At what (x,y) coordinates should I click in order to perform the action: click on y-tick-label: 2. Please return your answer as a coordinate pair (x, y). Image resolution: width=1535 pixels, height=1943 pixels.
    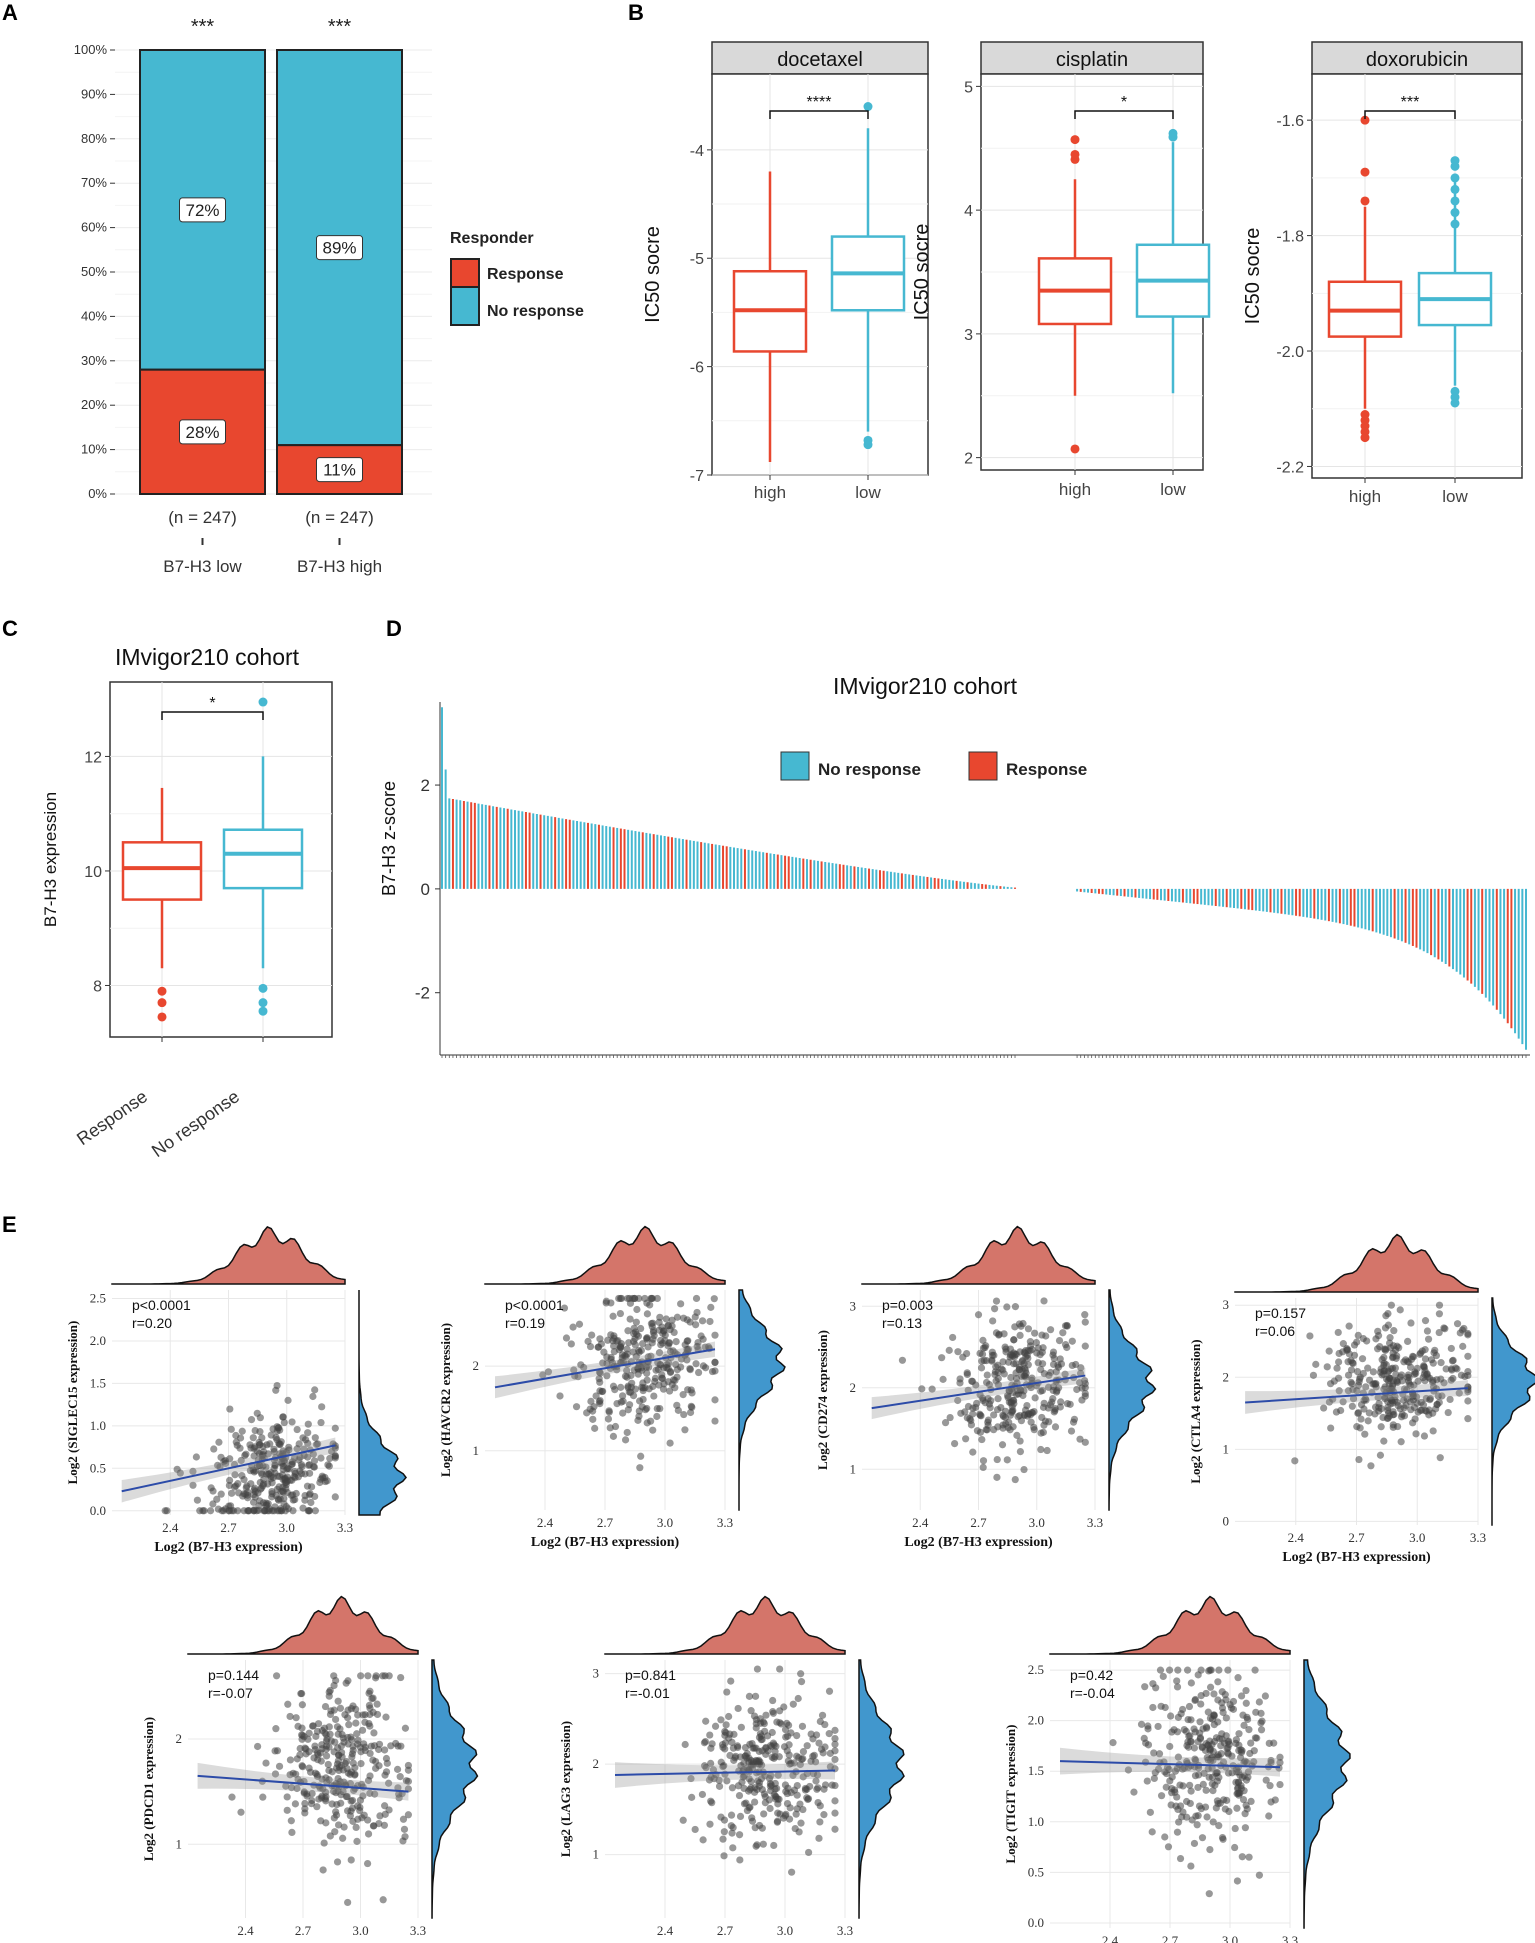
    Looking at the image, I should click on (179, 1738).